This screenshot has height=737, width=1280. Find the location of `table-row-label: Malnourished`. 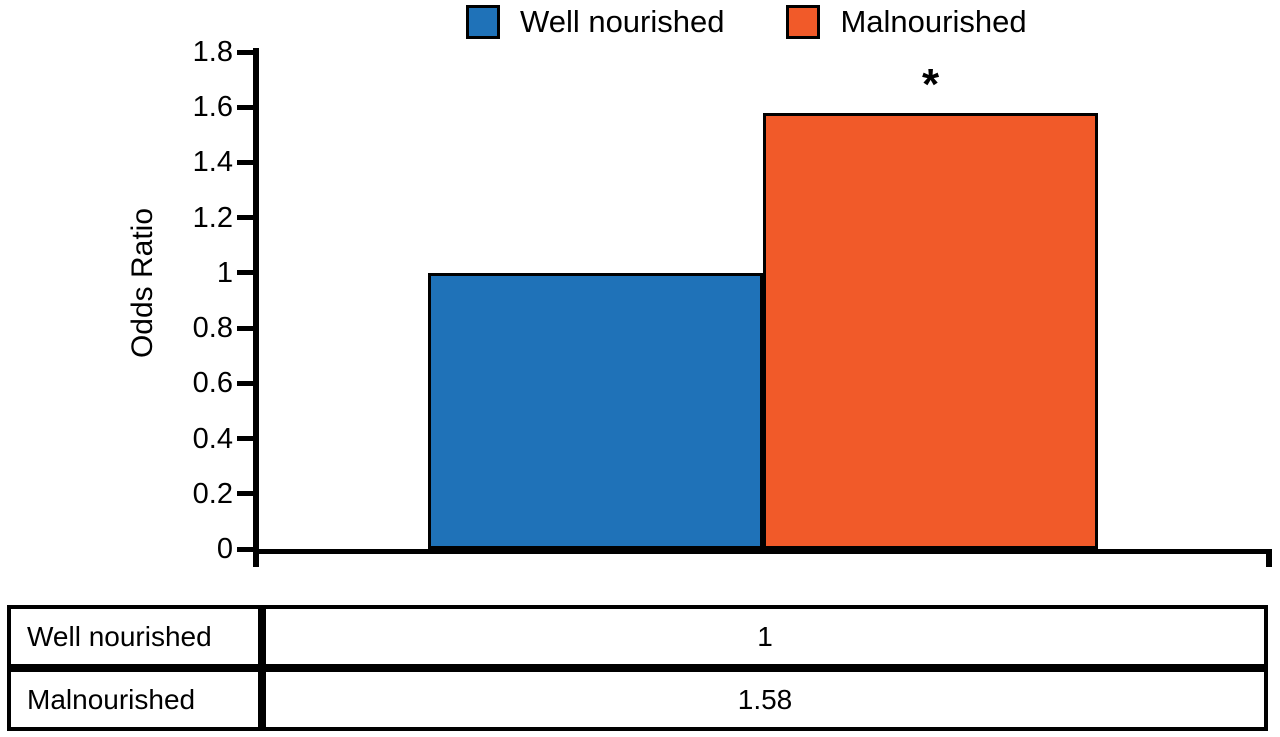

table-row-label: Malnourished is located at coordinates (134, 699).